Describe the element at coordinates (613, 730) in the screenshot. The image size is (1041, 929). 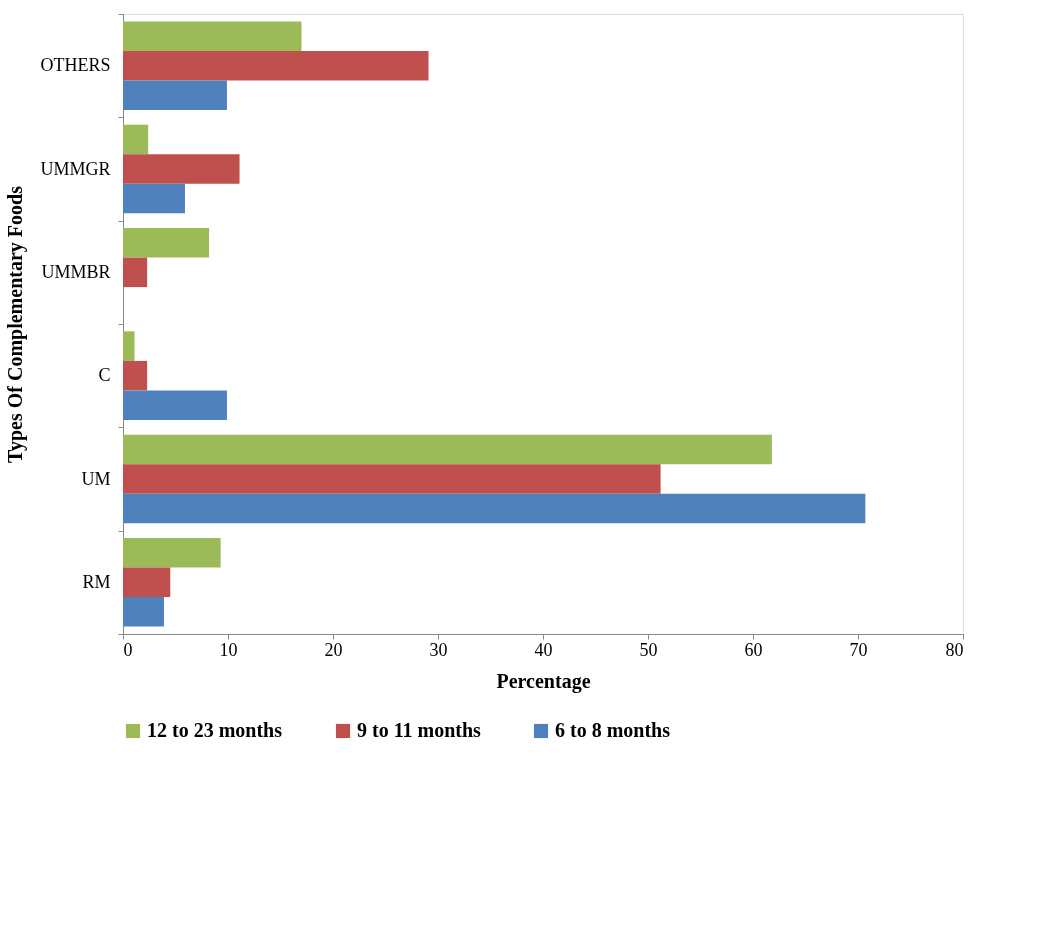
I see `legend-label: 6 to 8 months` at that location.